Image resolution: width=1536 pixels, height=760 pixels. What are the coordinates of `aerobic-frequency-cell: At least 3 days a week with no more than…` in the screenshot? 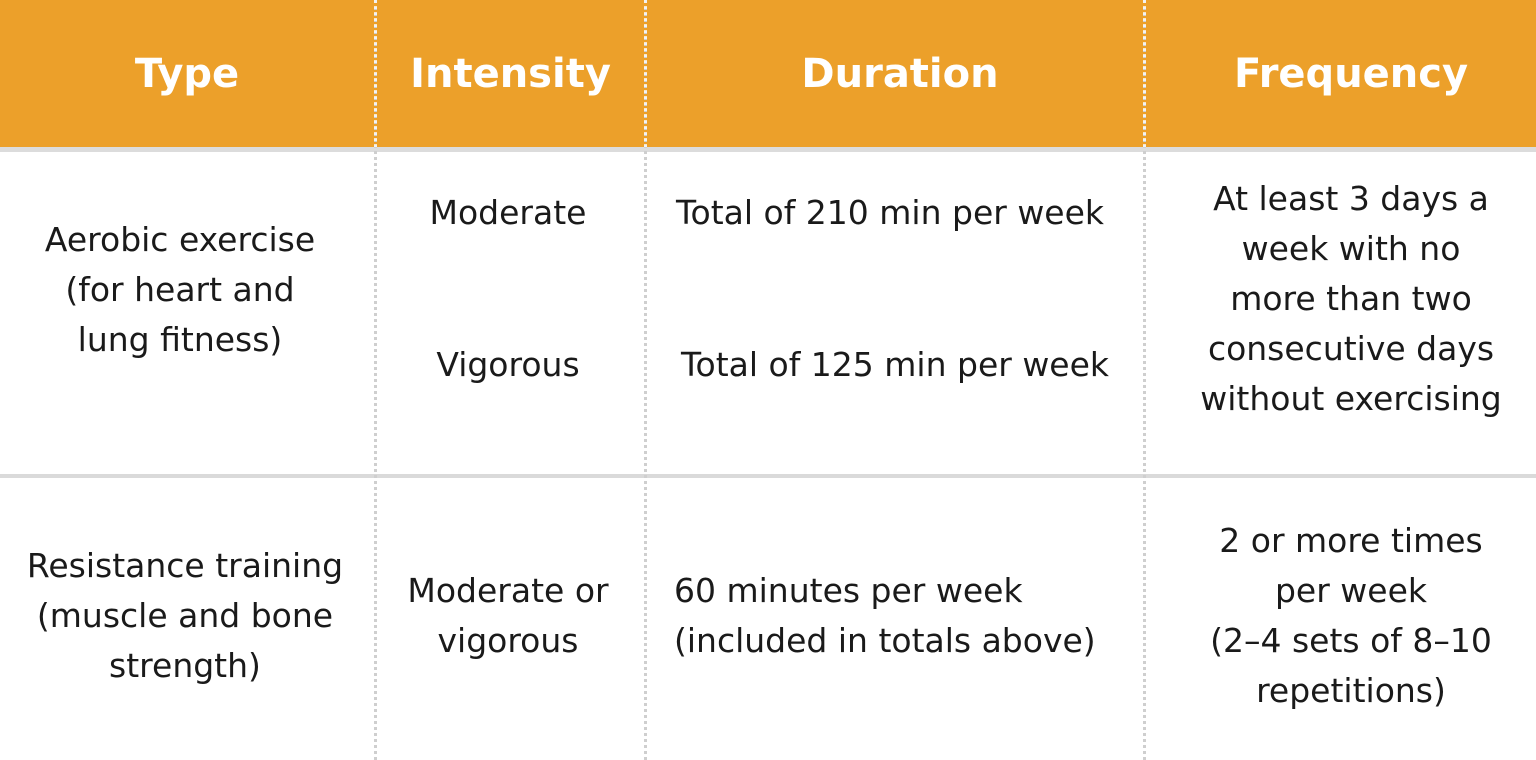 It's located at (1351, 298).